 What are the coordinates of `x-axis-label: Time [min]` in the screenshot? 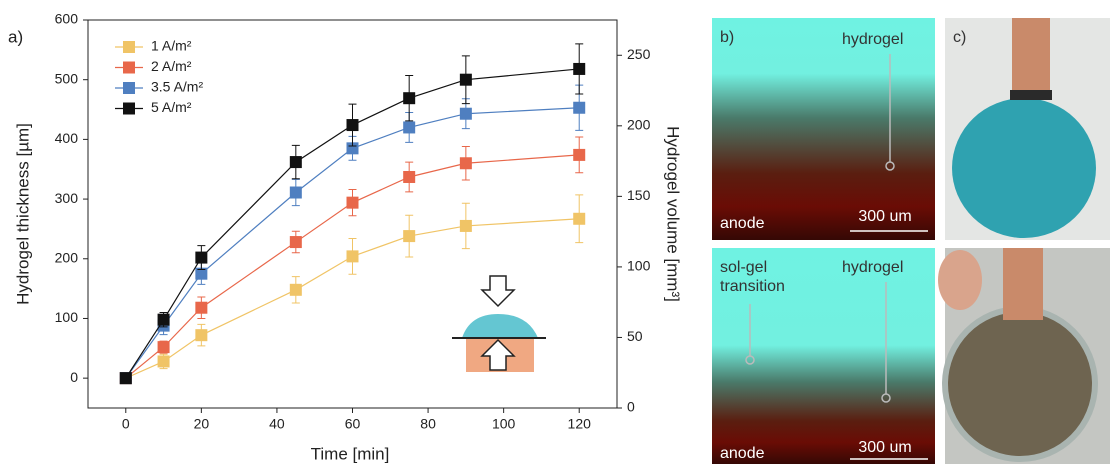 It's located at (350, 453).